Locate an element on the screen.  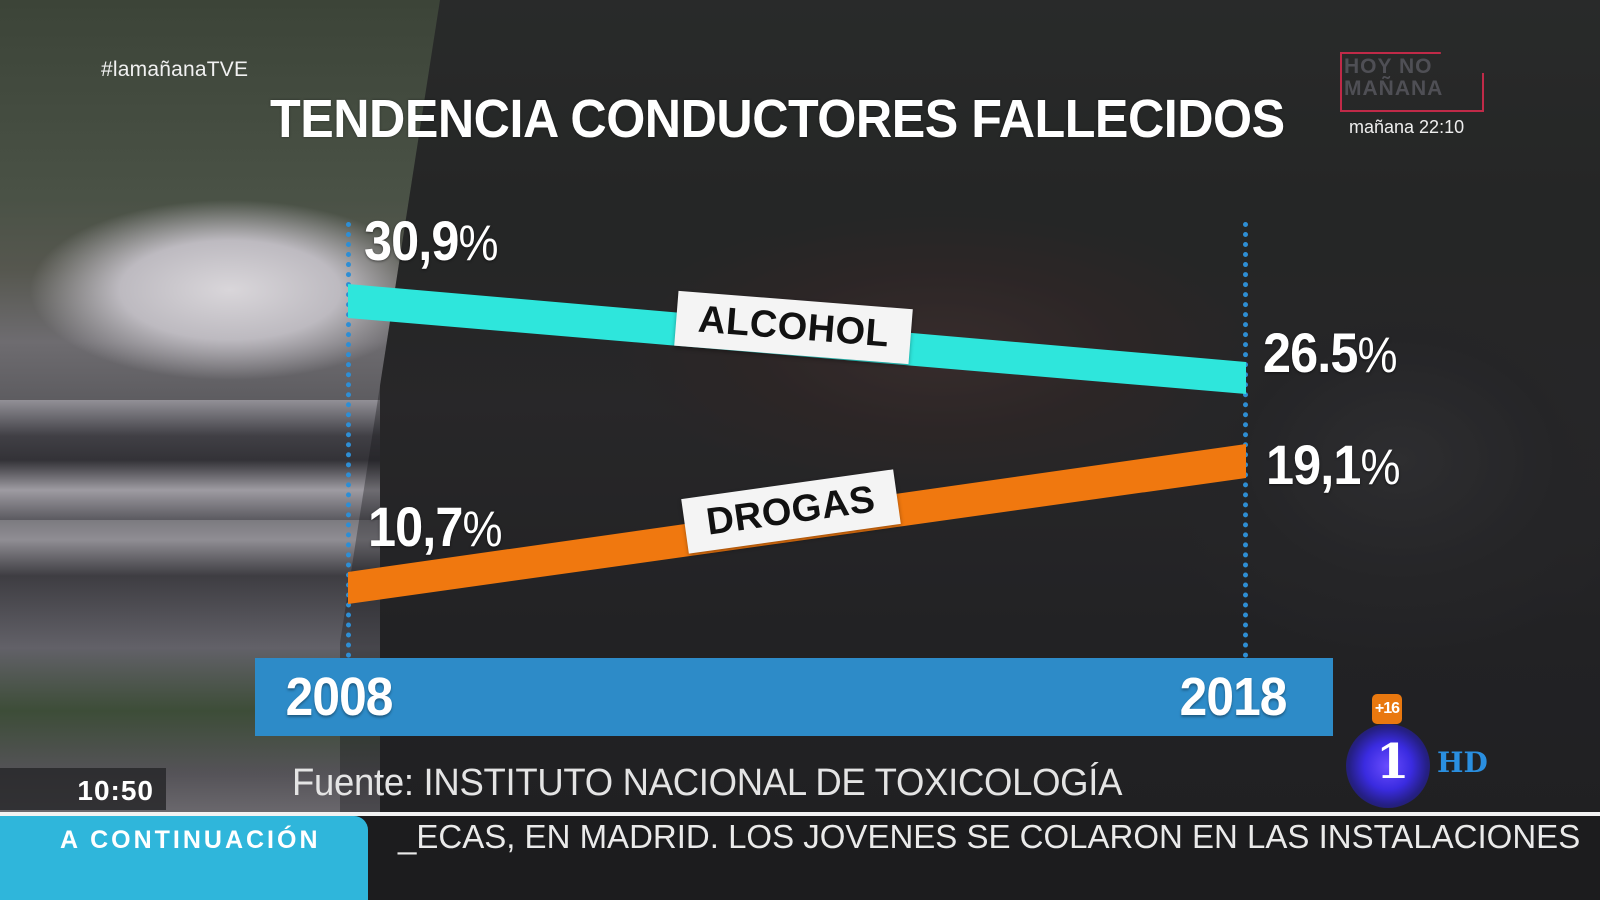
promo-frame is located at coordinates (1412, 82).